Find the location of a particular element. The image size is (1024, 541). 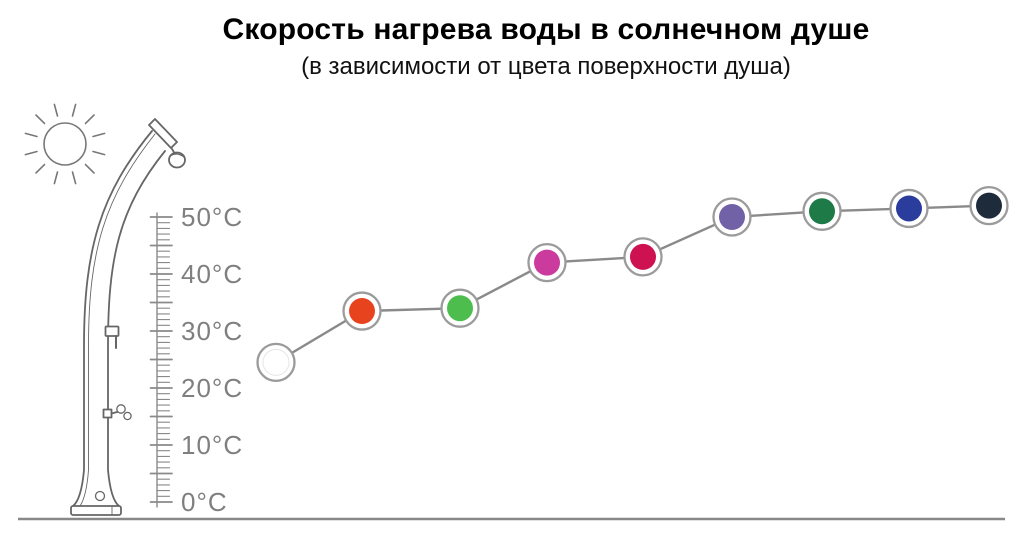

point-fill-crimson is located at coordinates (643, 256).